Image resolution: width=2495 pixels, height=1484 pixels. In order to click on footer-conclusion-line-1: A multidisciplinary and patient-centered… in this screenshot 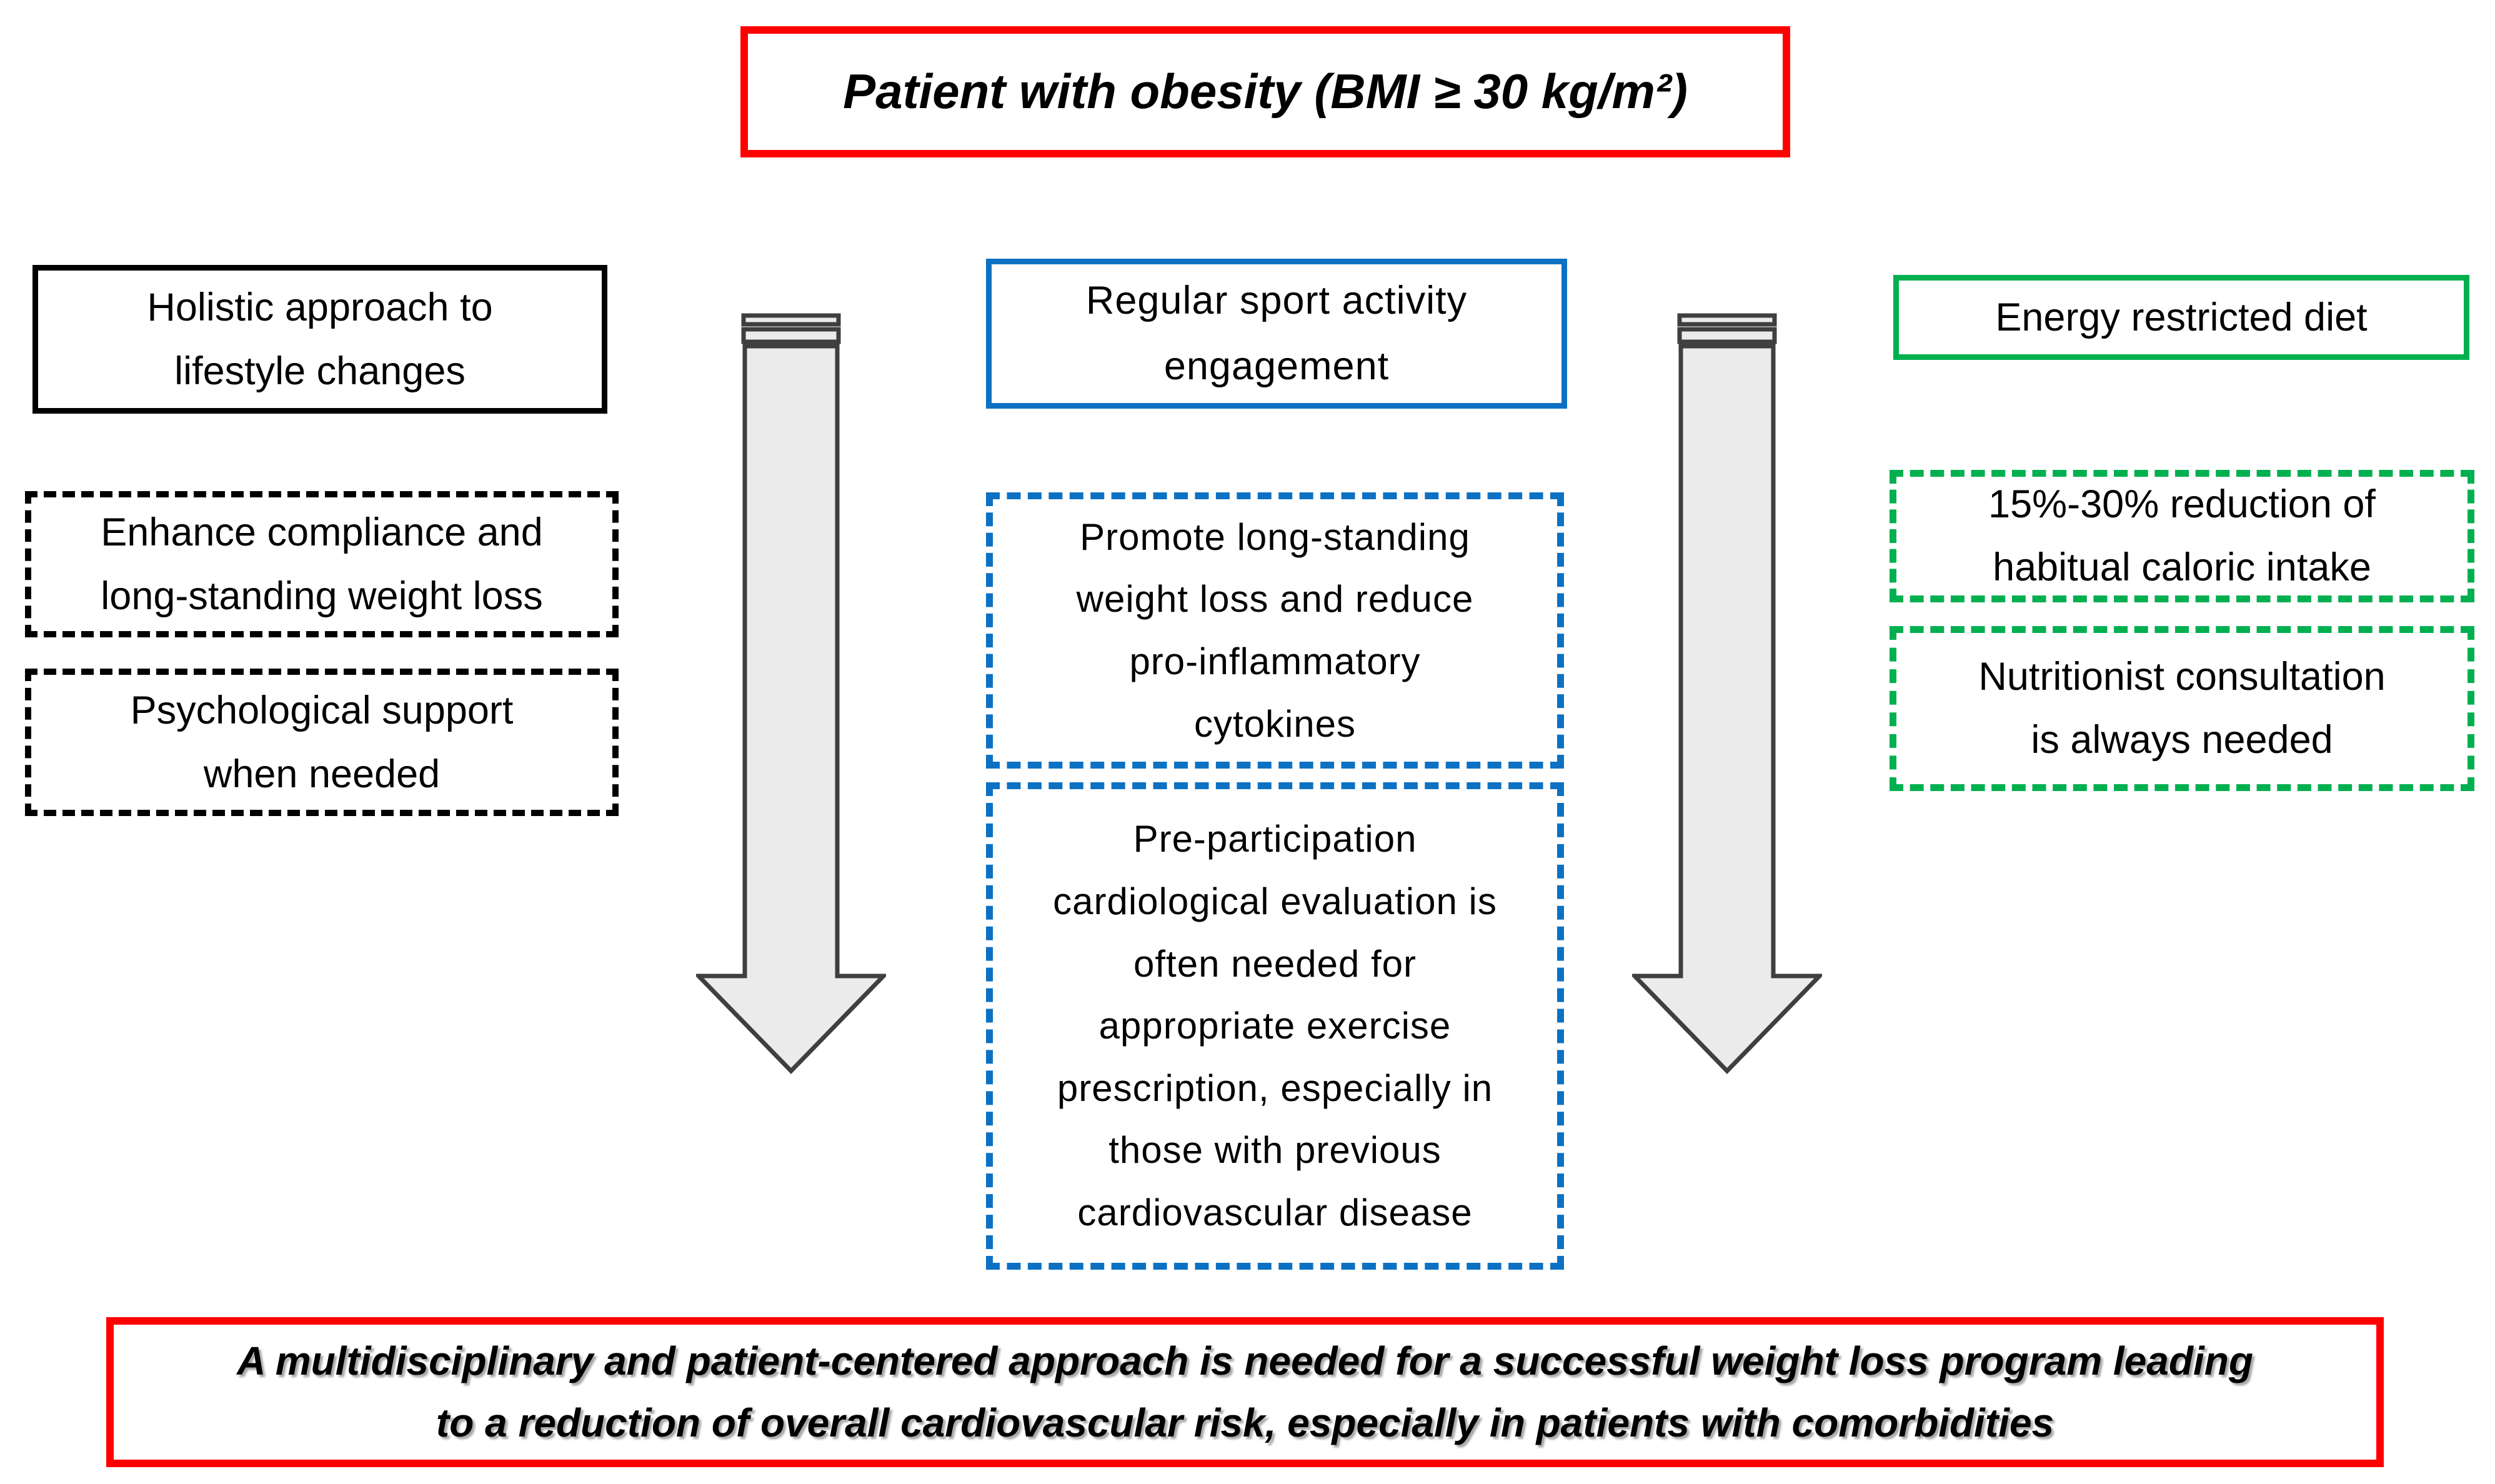, I will do `click(1245, 1360)`.